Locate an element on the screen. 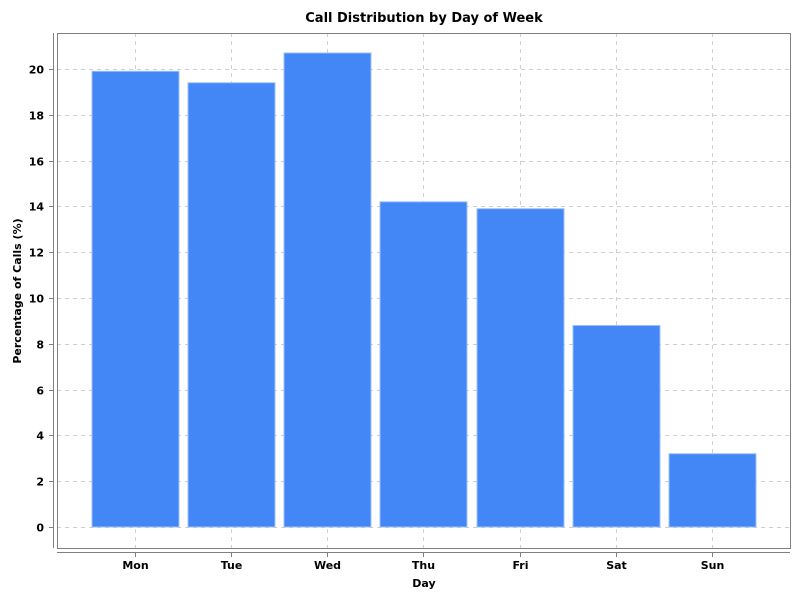 This screenshot has height=600, width=800. bar-tue is located at coordinates (231, 305).